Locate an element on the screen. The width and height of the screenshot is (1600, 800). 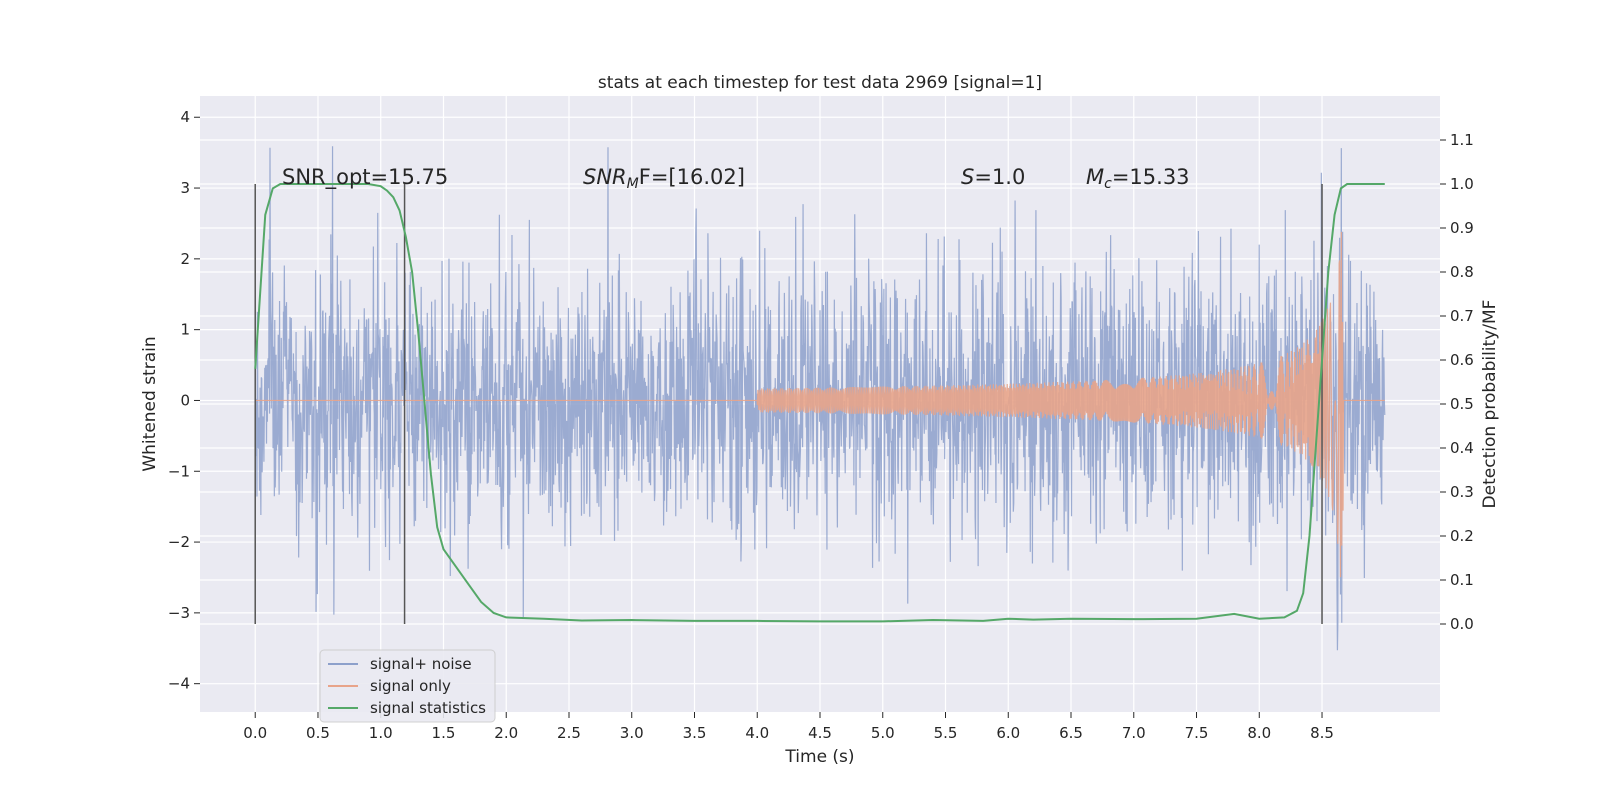
x-tick-label: 4.0 is located at coordinates (757, 733).